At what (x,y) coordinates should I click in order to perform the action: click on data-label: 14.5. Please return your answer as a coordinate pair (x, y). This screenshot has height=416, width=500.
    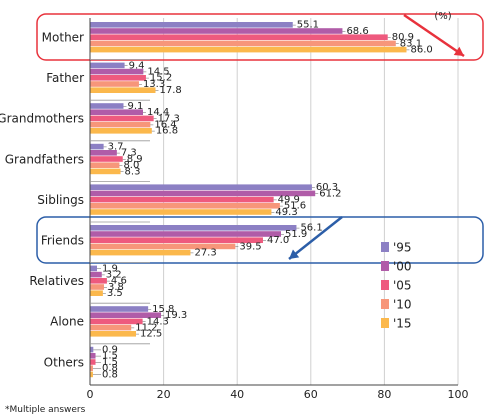
    Looking at the image, I should click on (158, 72).